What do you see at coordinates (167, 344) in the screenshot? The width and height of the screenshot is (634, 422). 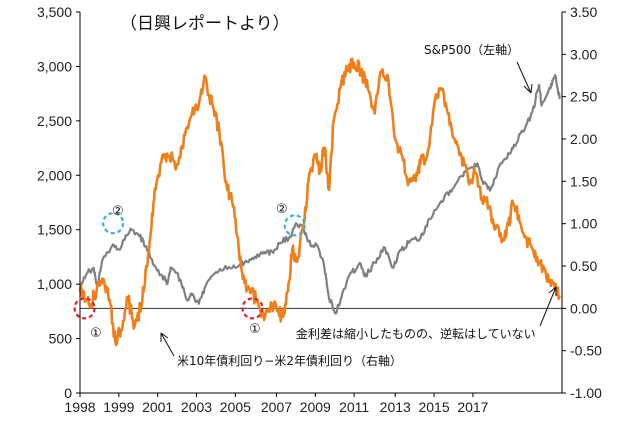 I see `spread-label-arrow` at bounding box center [167, 344].